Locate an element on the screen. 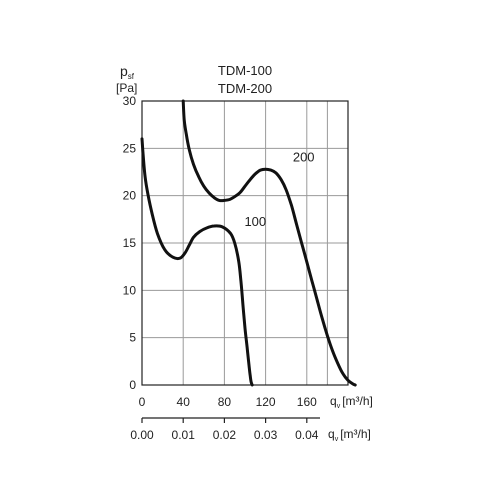 Image resolution: width=500 pixels, height=500 pixels. secondary-x-tick-label: 0.02 is located at coordinates (225, 435).